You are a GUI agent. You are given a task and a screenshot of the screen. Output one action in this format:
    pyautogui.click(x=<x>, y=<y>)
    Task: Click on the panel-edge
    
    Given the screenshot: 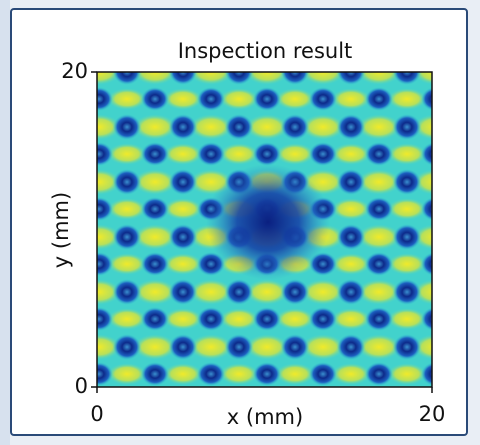 What is the action you would take?
    pyautogui.click(x=5, y=222)
    